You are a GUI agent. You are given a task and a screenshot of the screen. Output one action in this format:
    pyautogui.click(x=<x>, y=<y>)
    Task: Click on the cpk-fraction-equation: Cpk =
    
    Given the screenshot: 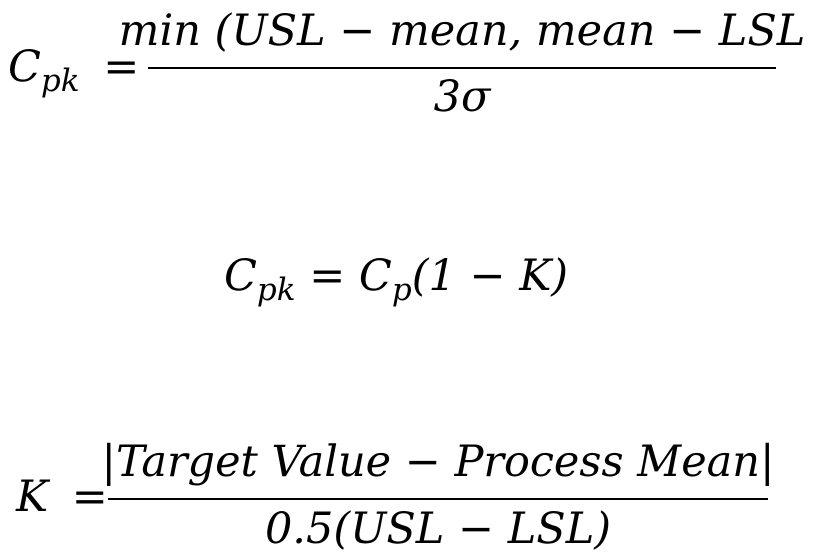 What is the action you would take?
    pyautogui.click(x=73, y=71)
    